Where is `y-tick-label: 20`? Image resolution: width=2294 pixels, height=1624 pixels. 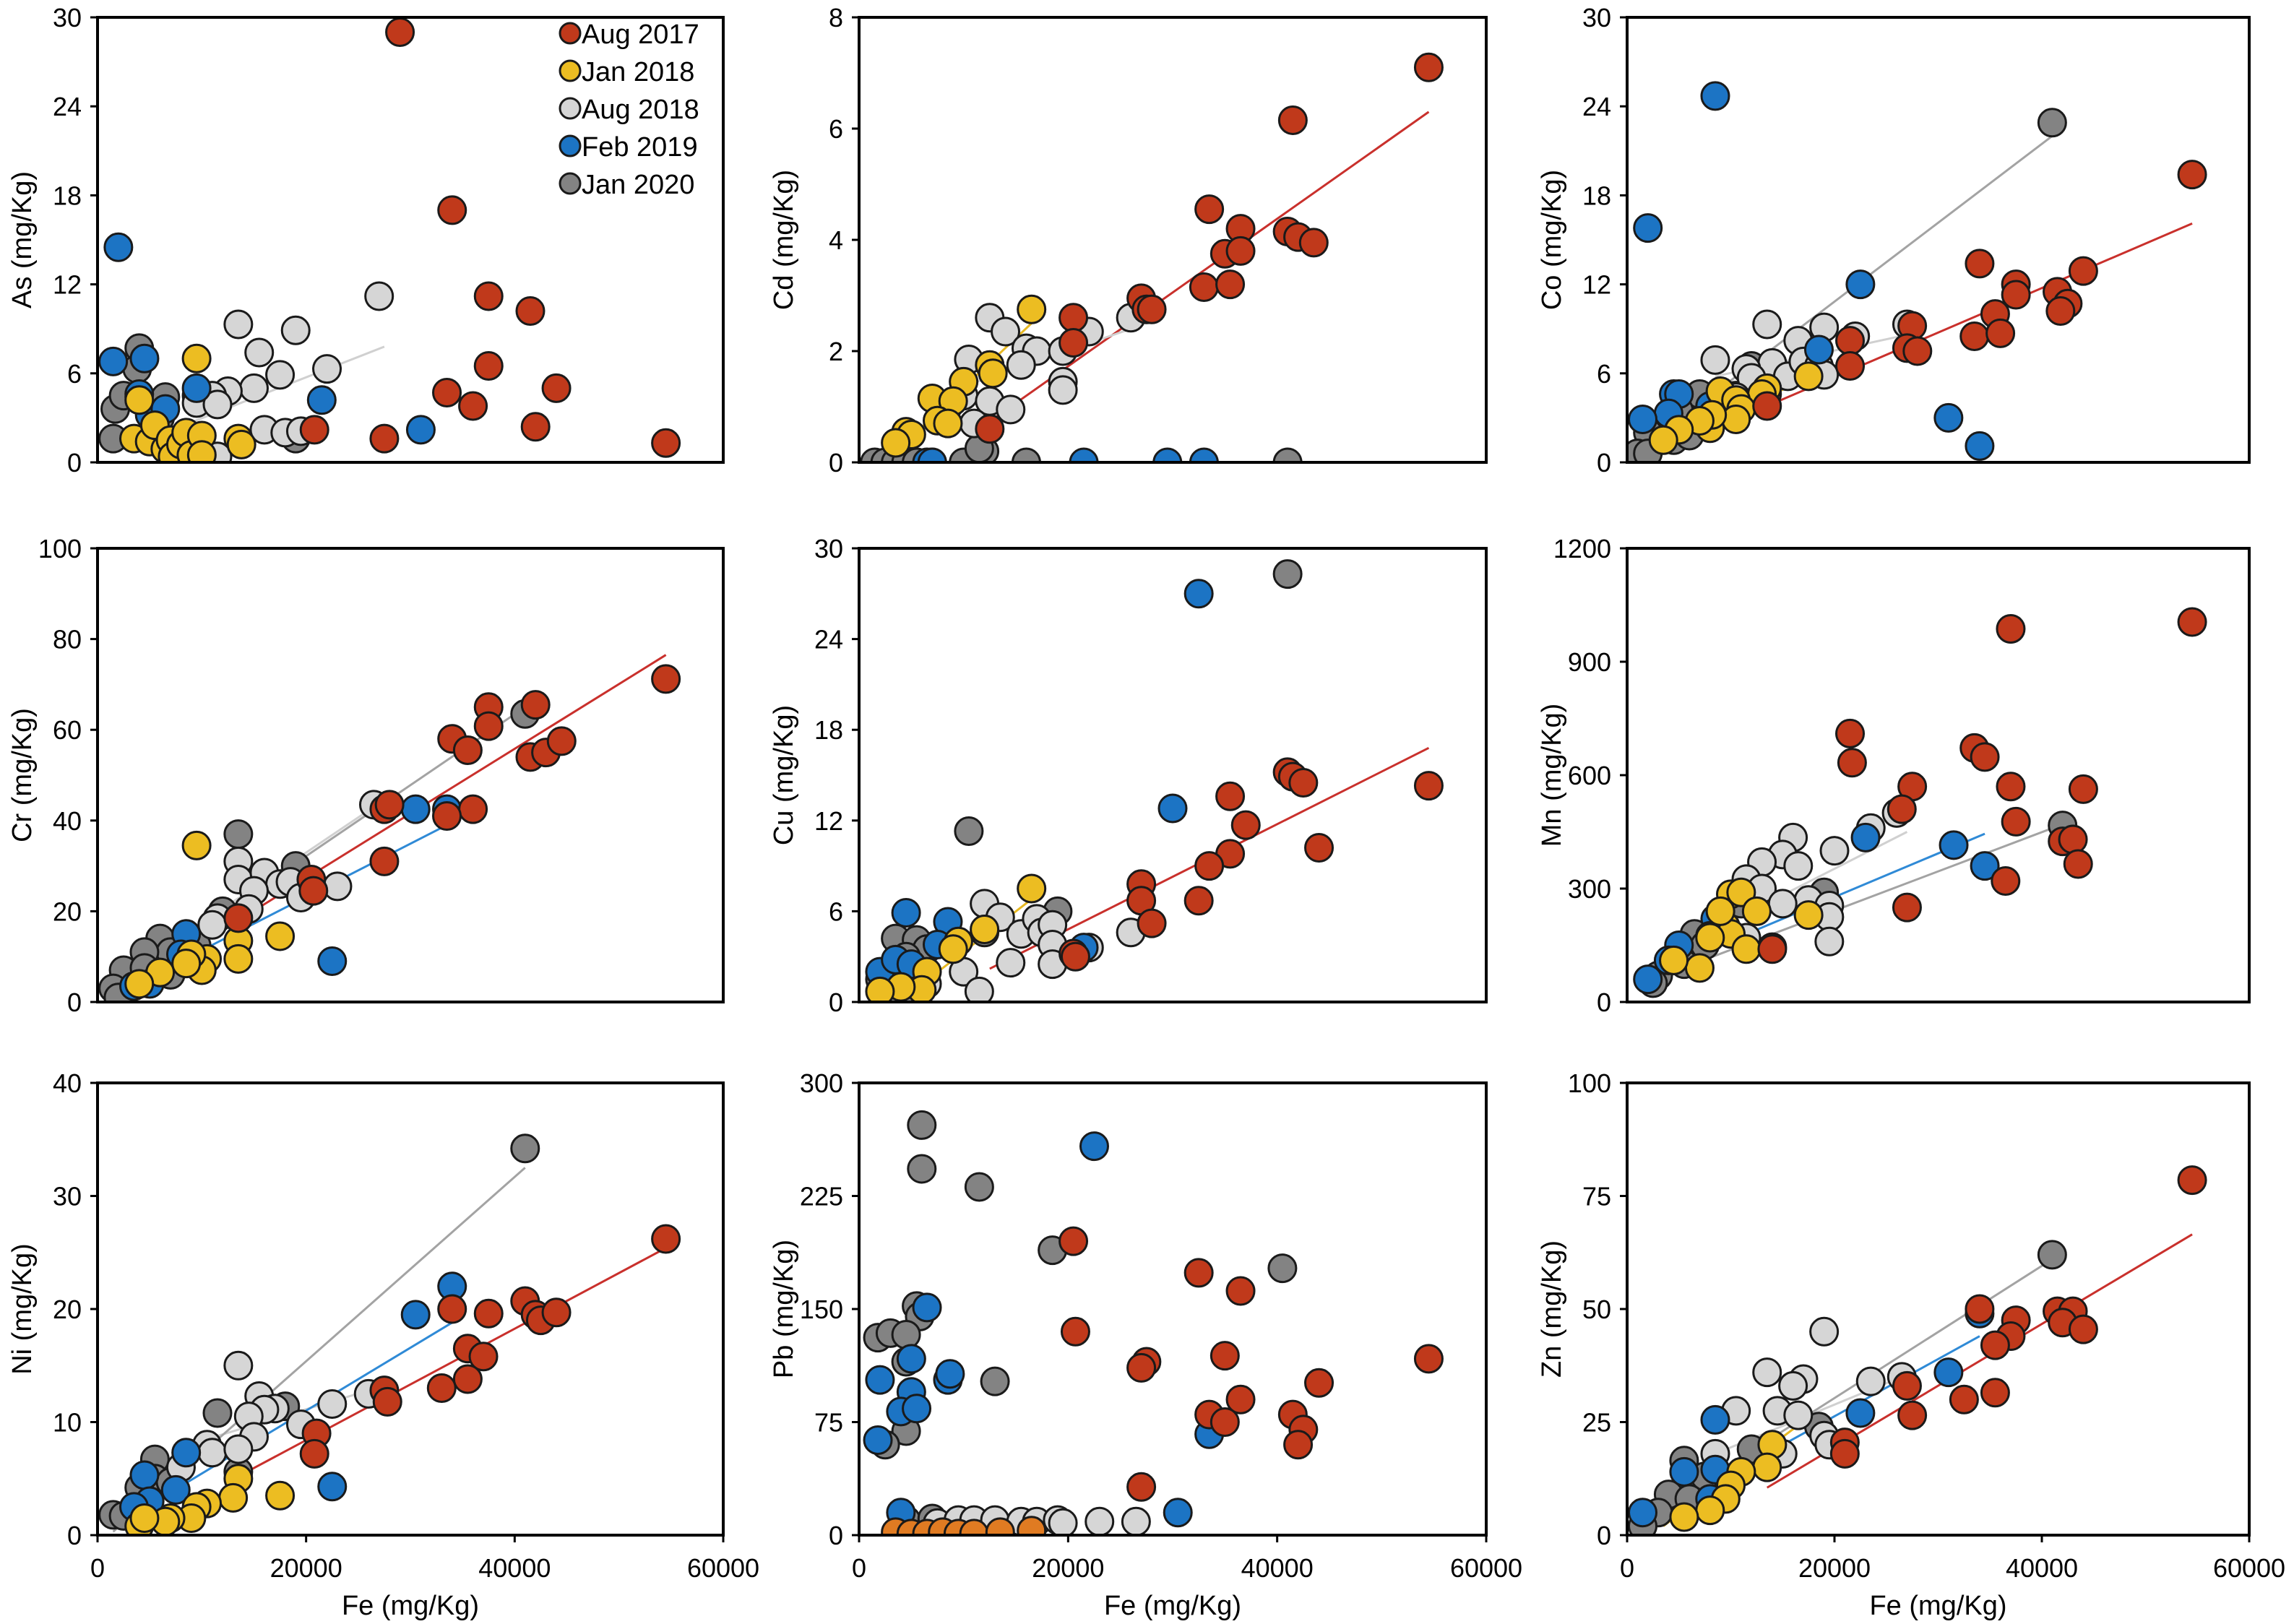
y-tick-label: 20 is located at coordinates (67, 1309).